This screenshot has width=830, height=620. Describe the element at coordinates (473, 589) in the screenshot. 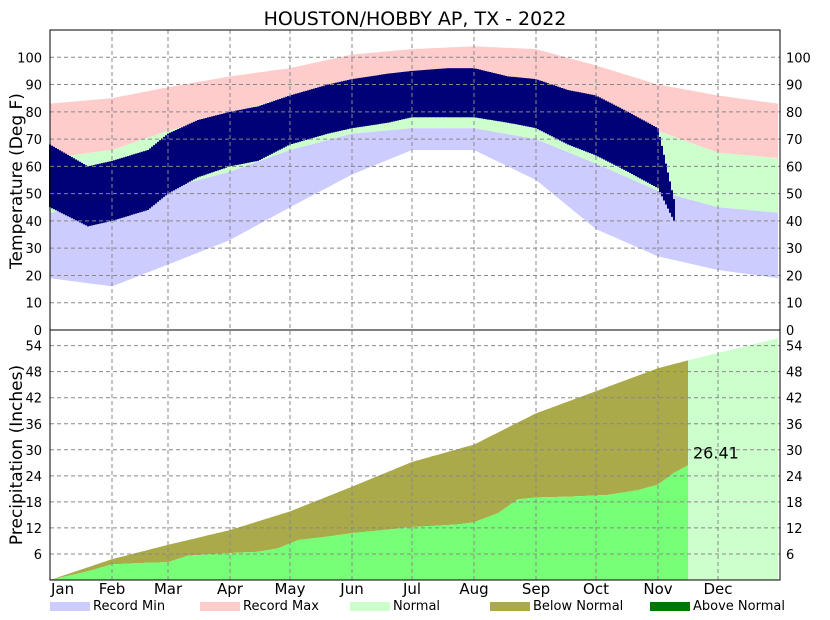

I see `month-label: Aug` at that location.